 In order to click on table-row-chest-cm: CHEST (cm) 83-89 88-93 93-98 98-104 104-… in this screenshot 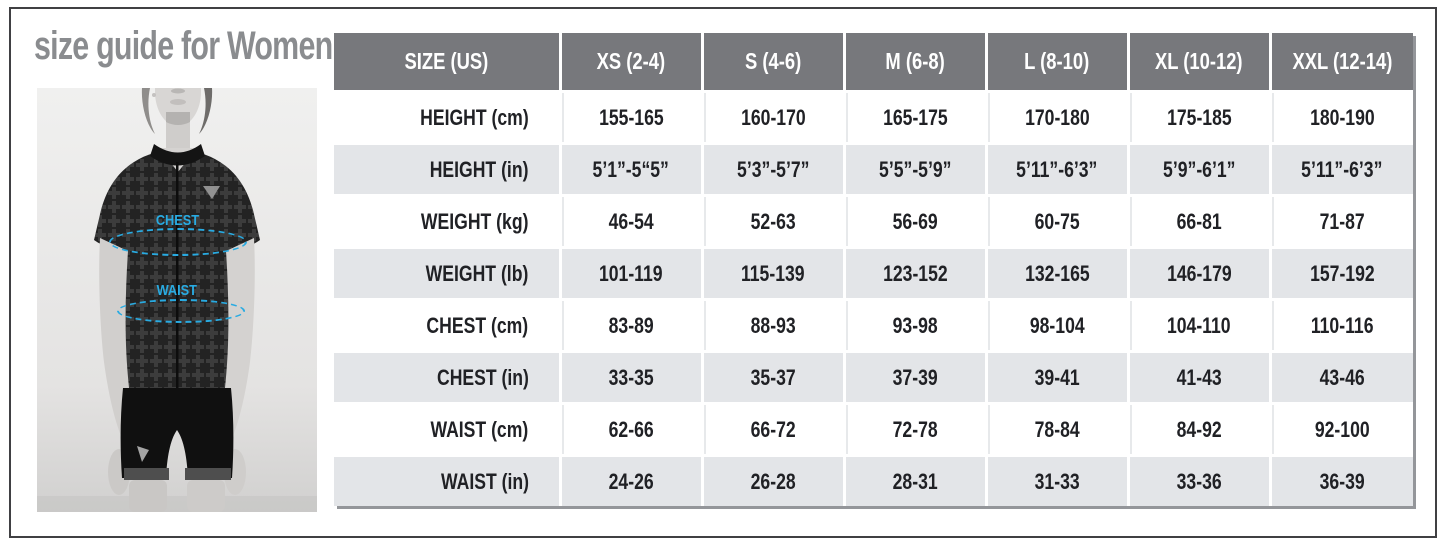, I will do `click(873, 325)`.